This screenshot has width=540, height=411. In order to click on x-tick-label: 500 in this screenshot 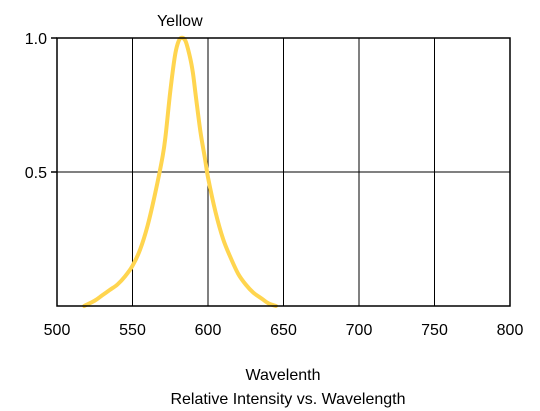, I will do `click(57, 330)`.